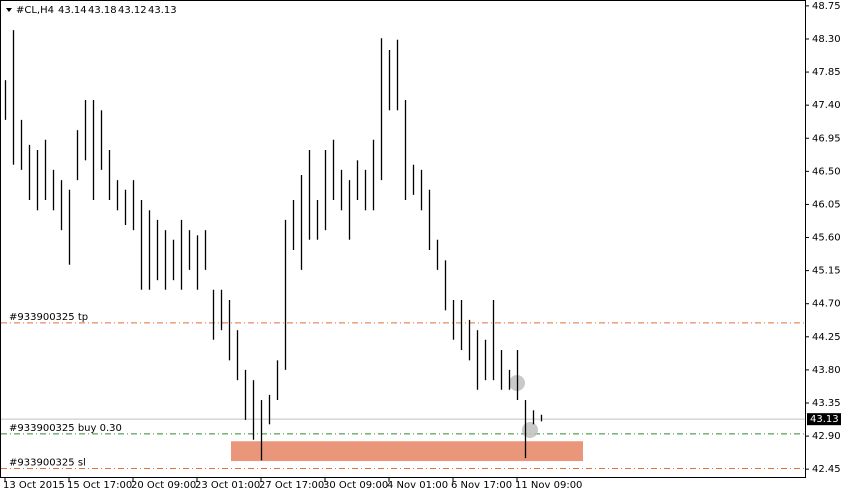 The image size is (846, 493). What do you see at coordinates (9, 10) in the screenshot?
I see `menu-arrow` at bounding box center [9, 10].